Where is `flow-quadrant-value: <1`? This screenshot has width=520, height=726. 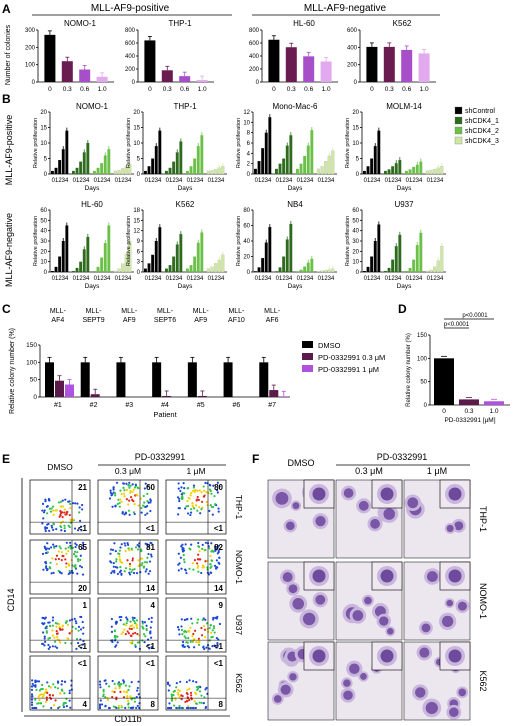 flow-quadrant-value: <1 is located at coordinates (151, 663).